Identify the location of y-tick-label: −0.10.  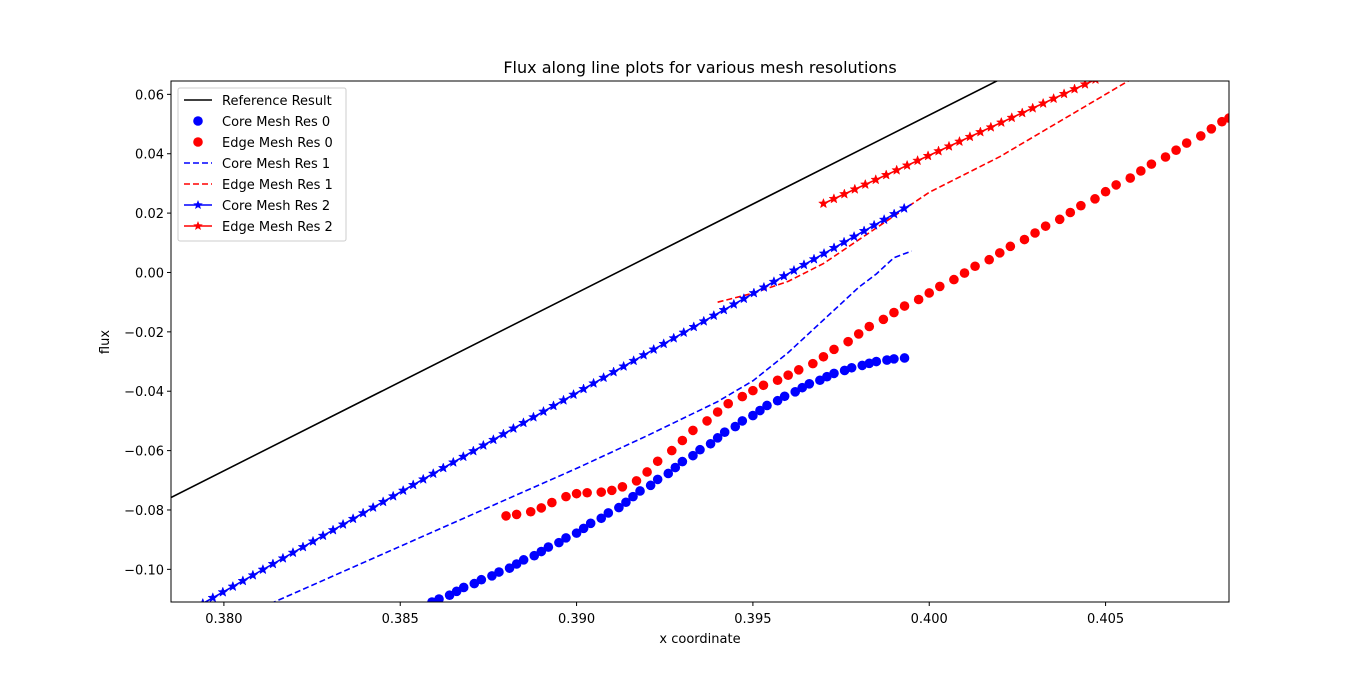
(144, 570).